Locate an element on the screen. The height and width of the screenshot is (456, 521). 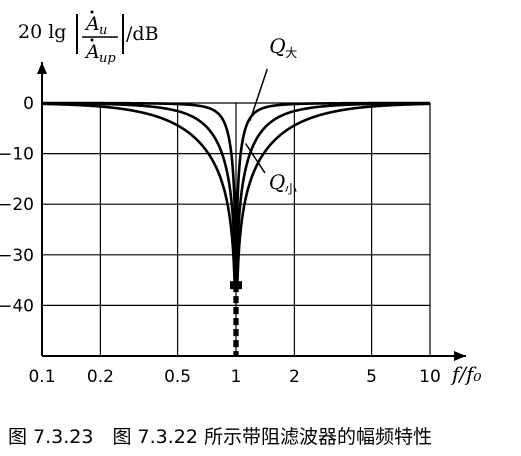
y-tick-label: −40 is located at coordinates (17, 306).